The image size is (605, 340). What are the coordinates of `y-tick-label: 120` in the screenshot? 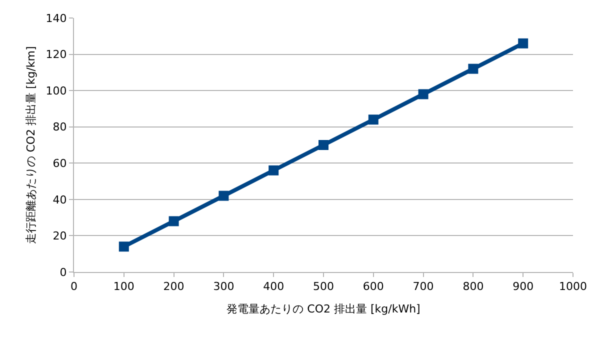 It's located at (56, 55).